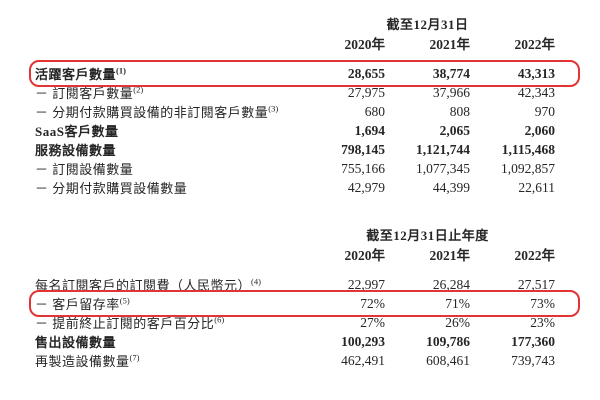 The width and height of the screenshot is (600, 400). What do you see at coordinates (167, 360) in the screenshot?
I see `row-label: 再製造設備數量(7)` at bounding box center [167, 360].